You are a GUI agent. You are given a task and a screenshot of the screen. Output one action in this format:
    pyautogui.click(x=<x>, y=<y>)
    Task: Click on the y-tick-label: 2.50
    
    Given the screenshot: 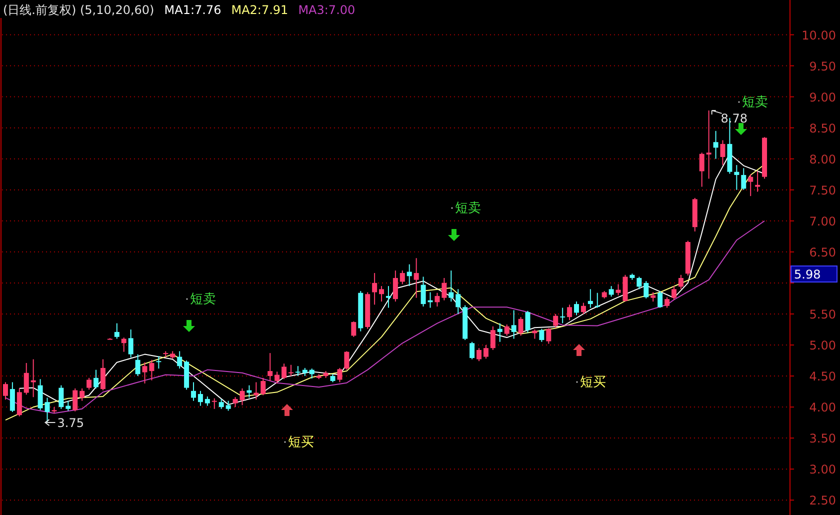 What is the action you would take?
    pyautogui.click(x=822, y=501)
    